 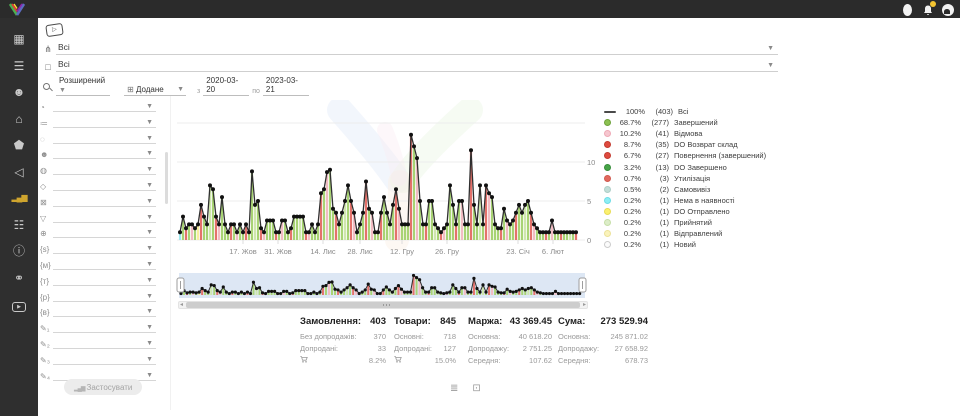 What do you see at coordinates (693, 166) in the screenshot?
I see `legend-item: 3.2% (13) DO Завершено` at bounding box center [693, 166].